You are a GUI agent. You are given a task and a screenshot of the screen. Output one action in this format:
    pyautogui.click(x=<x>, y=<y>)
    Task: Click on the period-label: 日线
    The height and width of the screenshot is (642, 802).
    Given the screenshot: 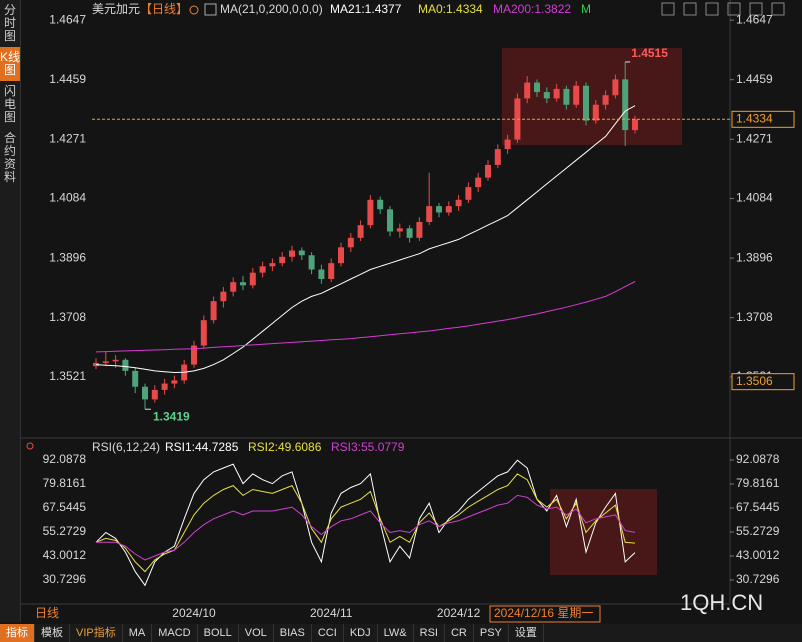 What is the action you would take?
    pyautogui.click(x=47, y=613)
    